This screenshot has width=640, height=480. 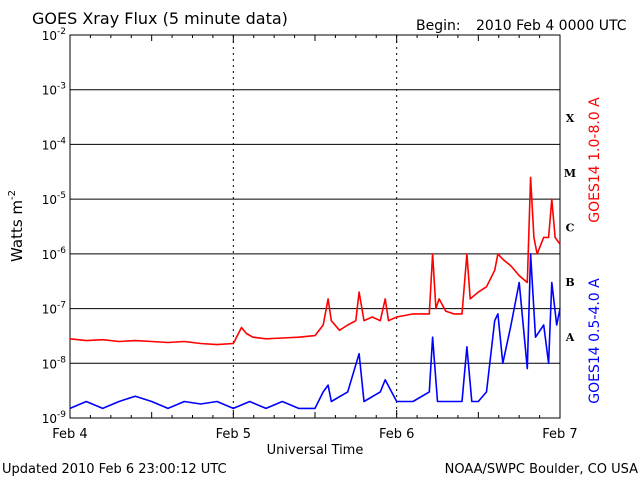 What do you see at coordinates (54, 363) in the screenshot?
I see `y-tick-label: 10⁻⁸` at bounding box center [54, 363].